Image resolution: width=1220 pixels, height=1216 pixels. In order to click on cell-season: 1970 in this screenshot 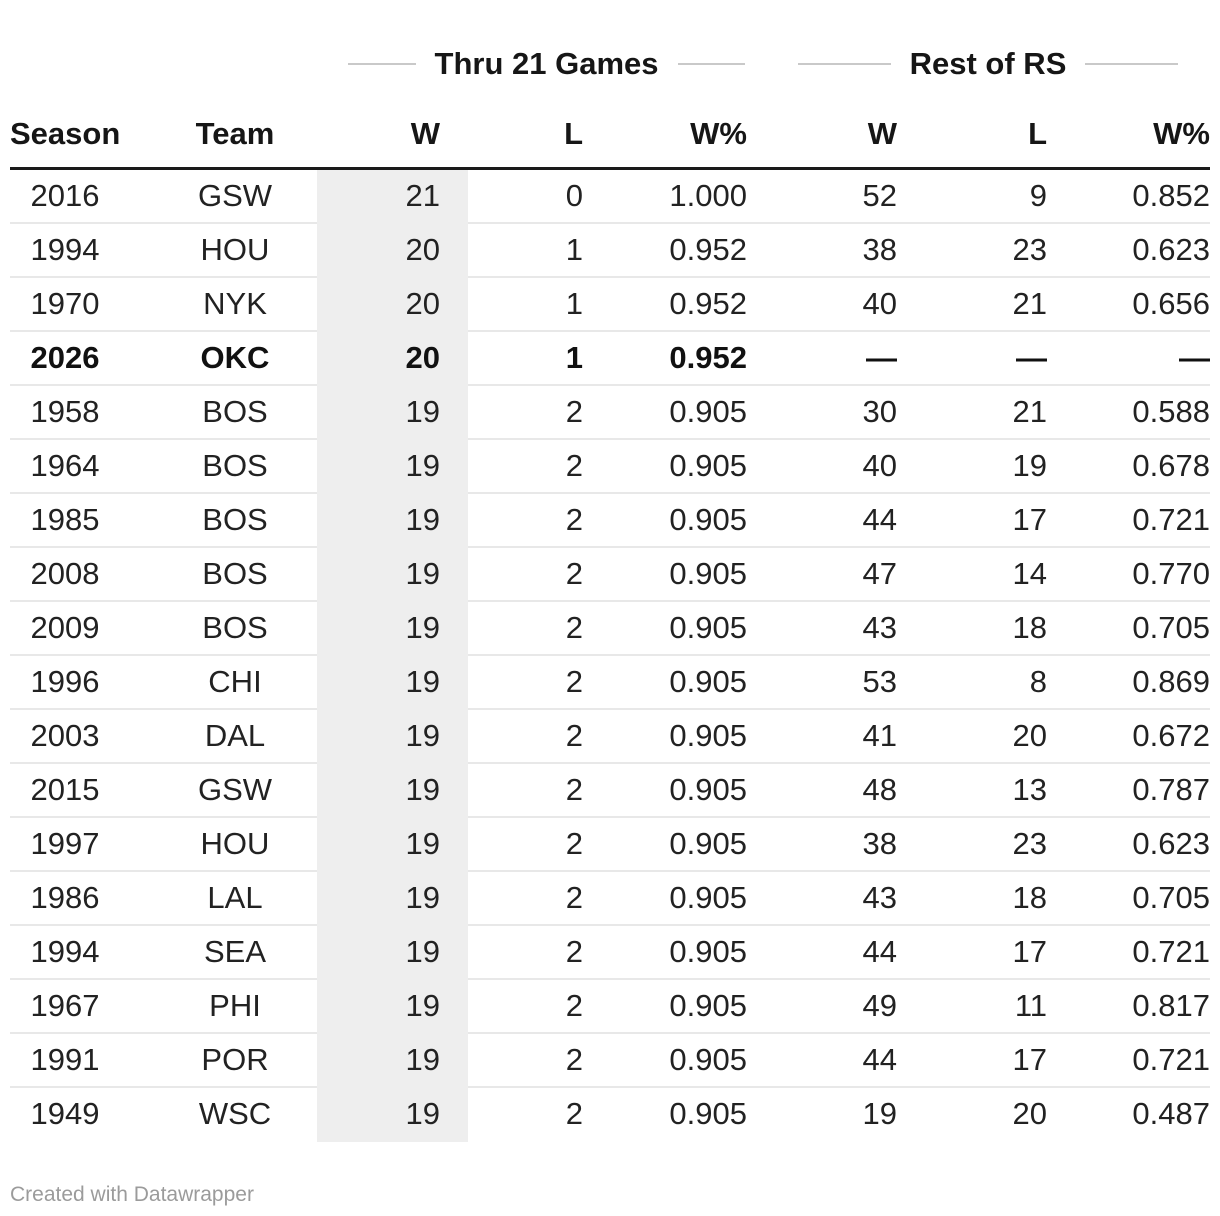, I will do `click(65, 305)`.